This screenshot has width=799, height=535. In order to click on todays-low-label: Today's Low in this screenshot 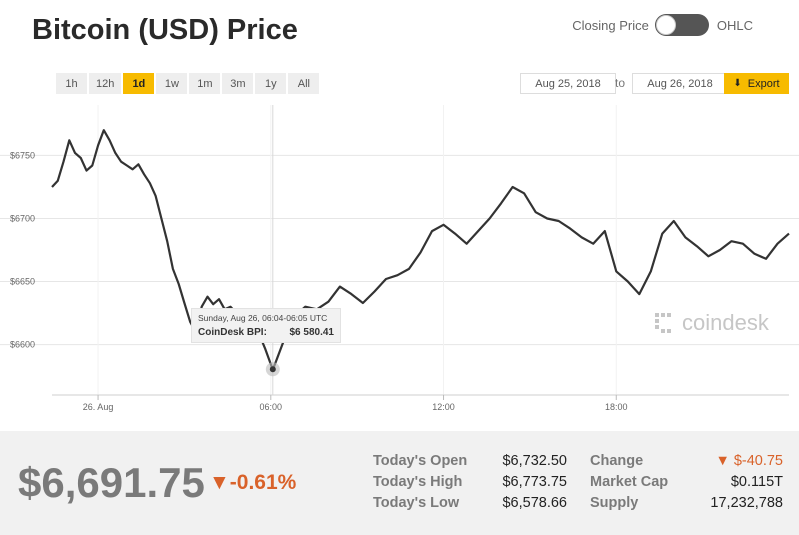, I will do `click(416, 503)`.